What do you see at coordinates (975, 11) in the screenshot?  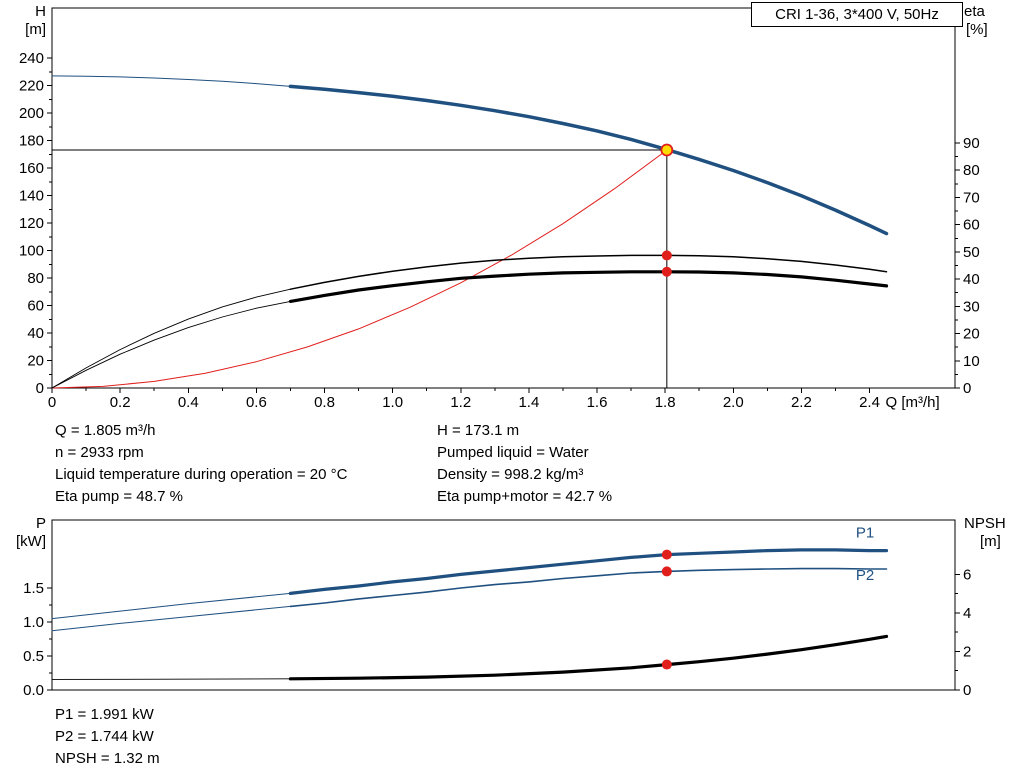 I see `y-right-axis-title: eta` at bounding box center [975, 11].